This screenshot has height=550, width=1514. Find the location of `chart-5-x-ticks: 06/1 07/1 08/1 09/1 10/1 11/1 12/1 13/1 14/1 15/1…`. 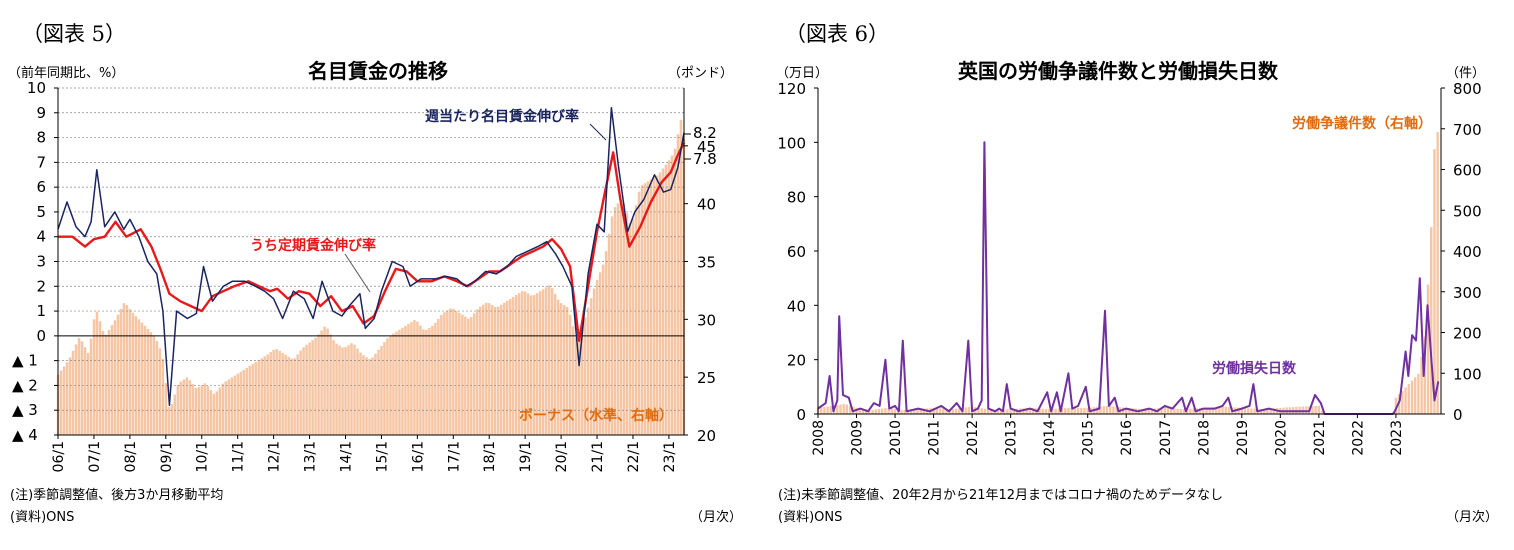

chart-5-x-ticks: 06/1 07/1 08/1 09/1 10/1 11/1 12/1 13/1 14/1 15/1… is located at coordinates (364, 453).